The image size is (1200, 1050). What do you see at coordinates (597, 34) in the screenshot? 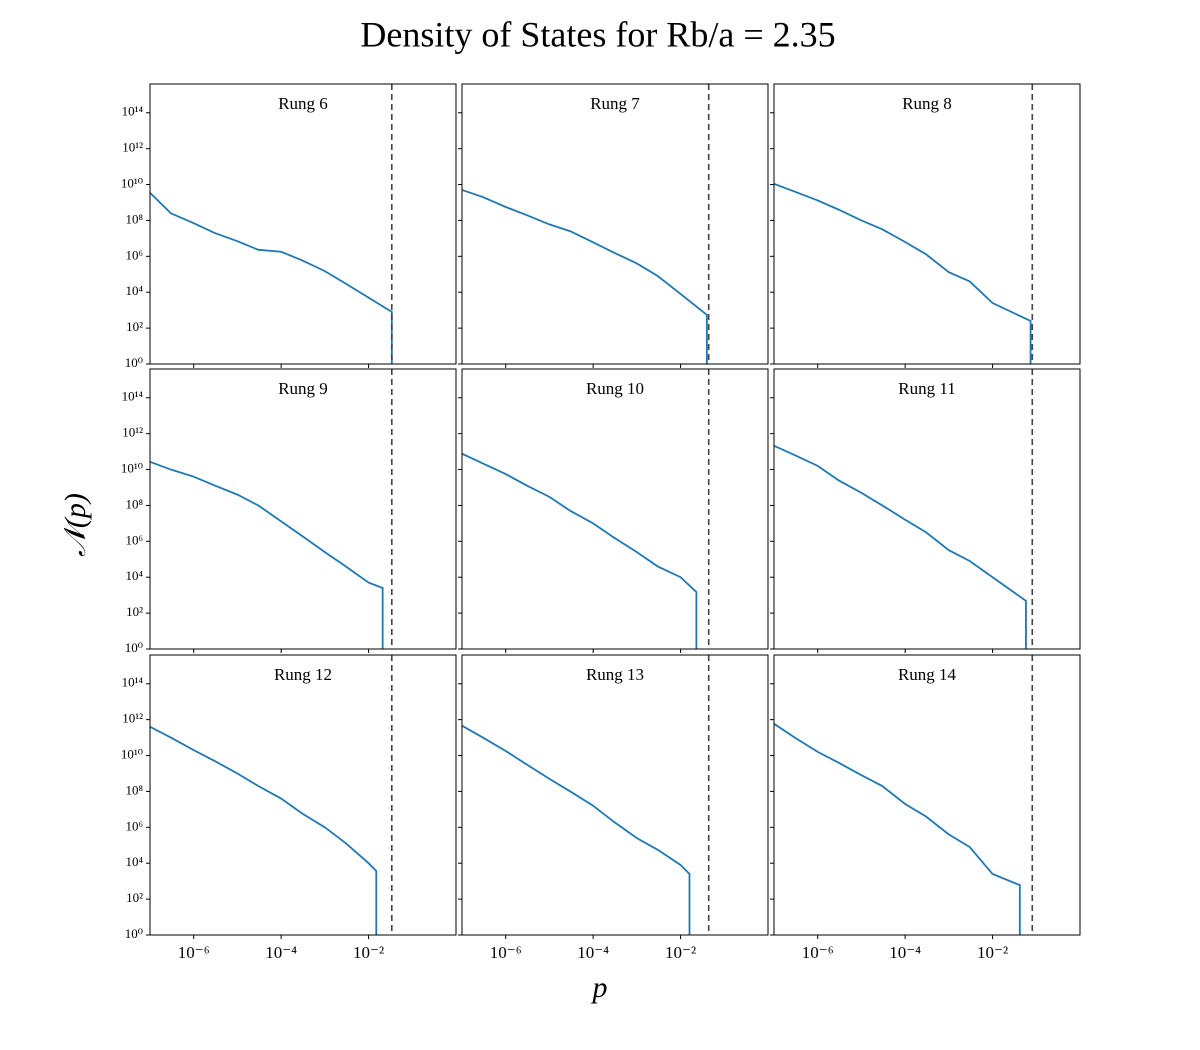
I see `figure-title: Density of States for Rb/a = 2.35` at bounding box center [597, 34].